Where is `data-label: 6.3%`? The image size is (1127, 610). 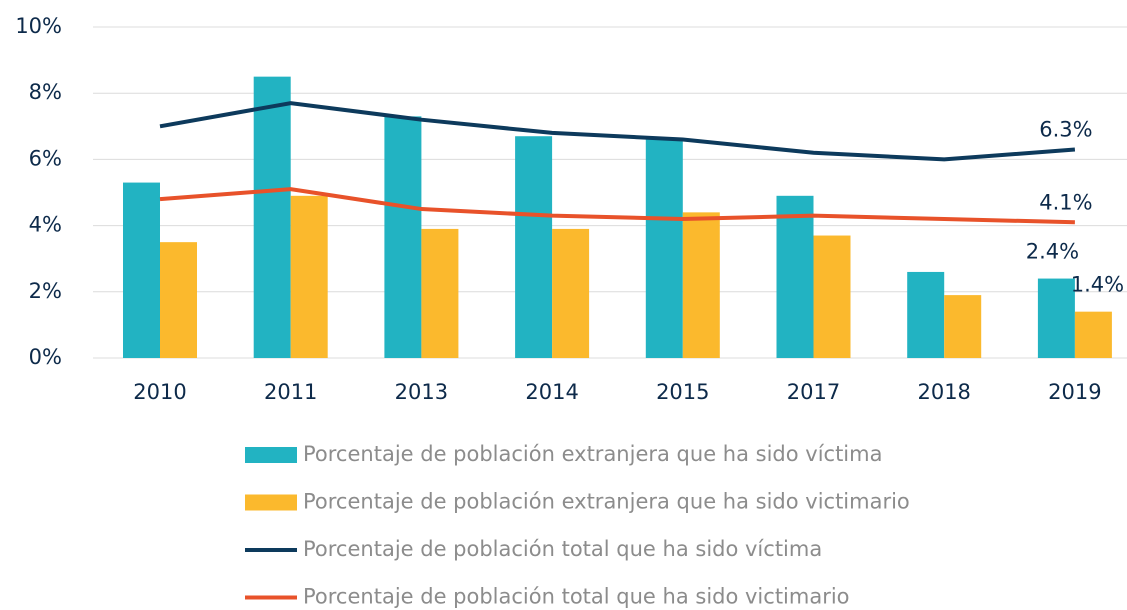
data-label: 6.3% is located at coordinates (1065, 129).